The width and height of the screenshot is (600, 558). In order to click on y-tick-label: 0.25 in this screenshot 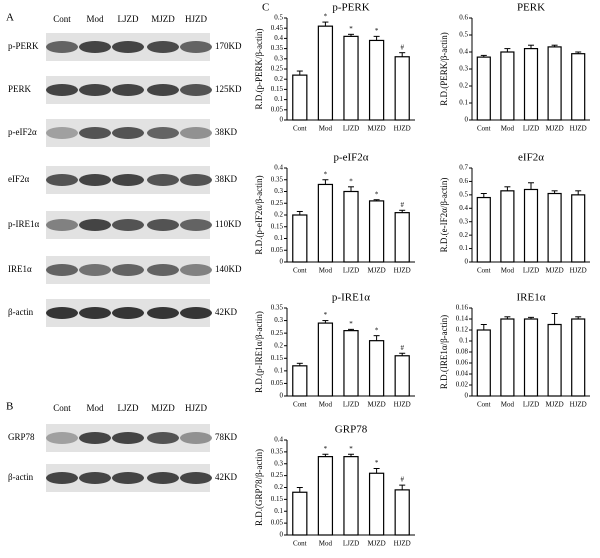, I will do `click(277, 475)`.